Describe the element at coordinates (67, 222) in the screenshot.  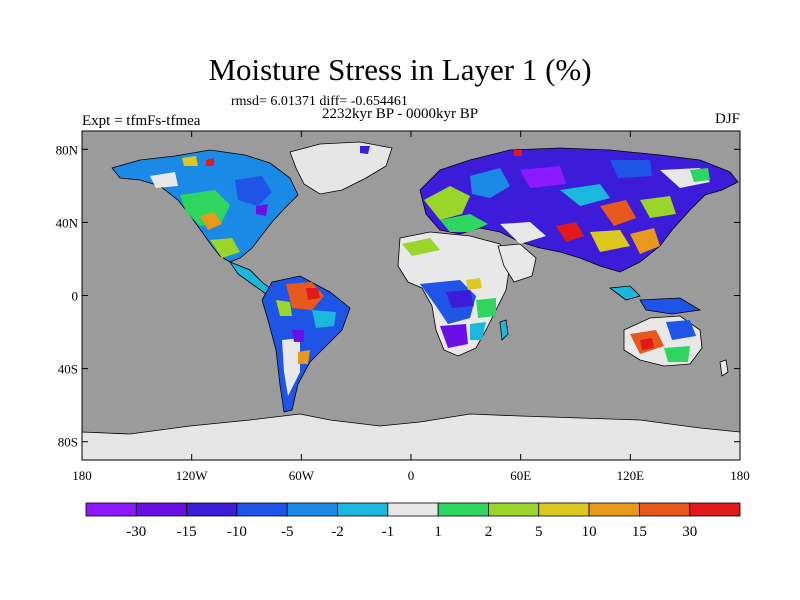
I see `lat-tick-label: 40N` at that location.